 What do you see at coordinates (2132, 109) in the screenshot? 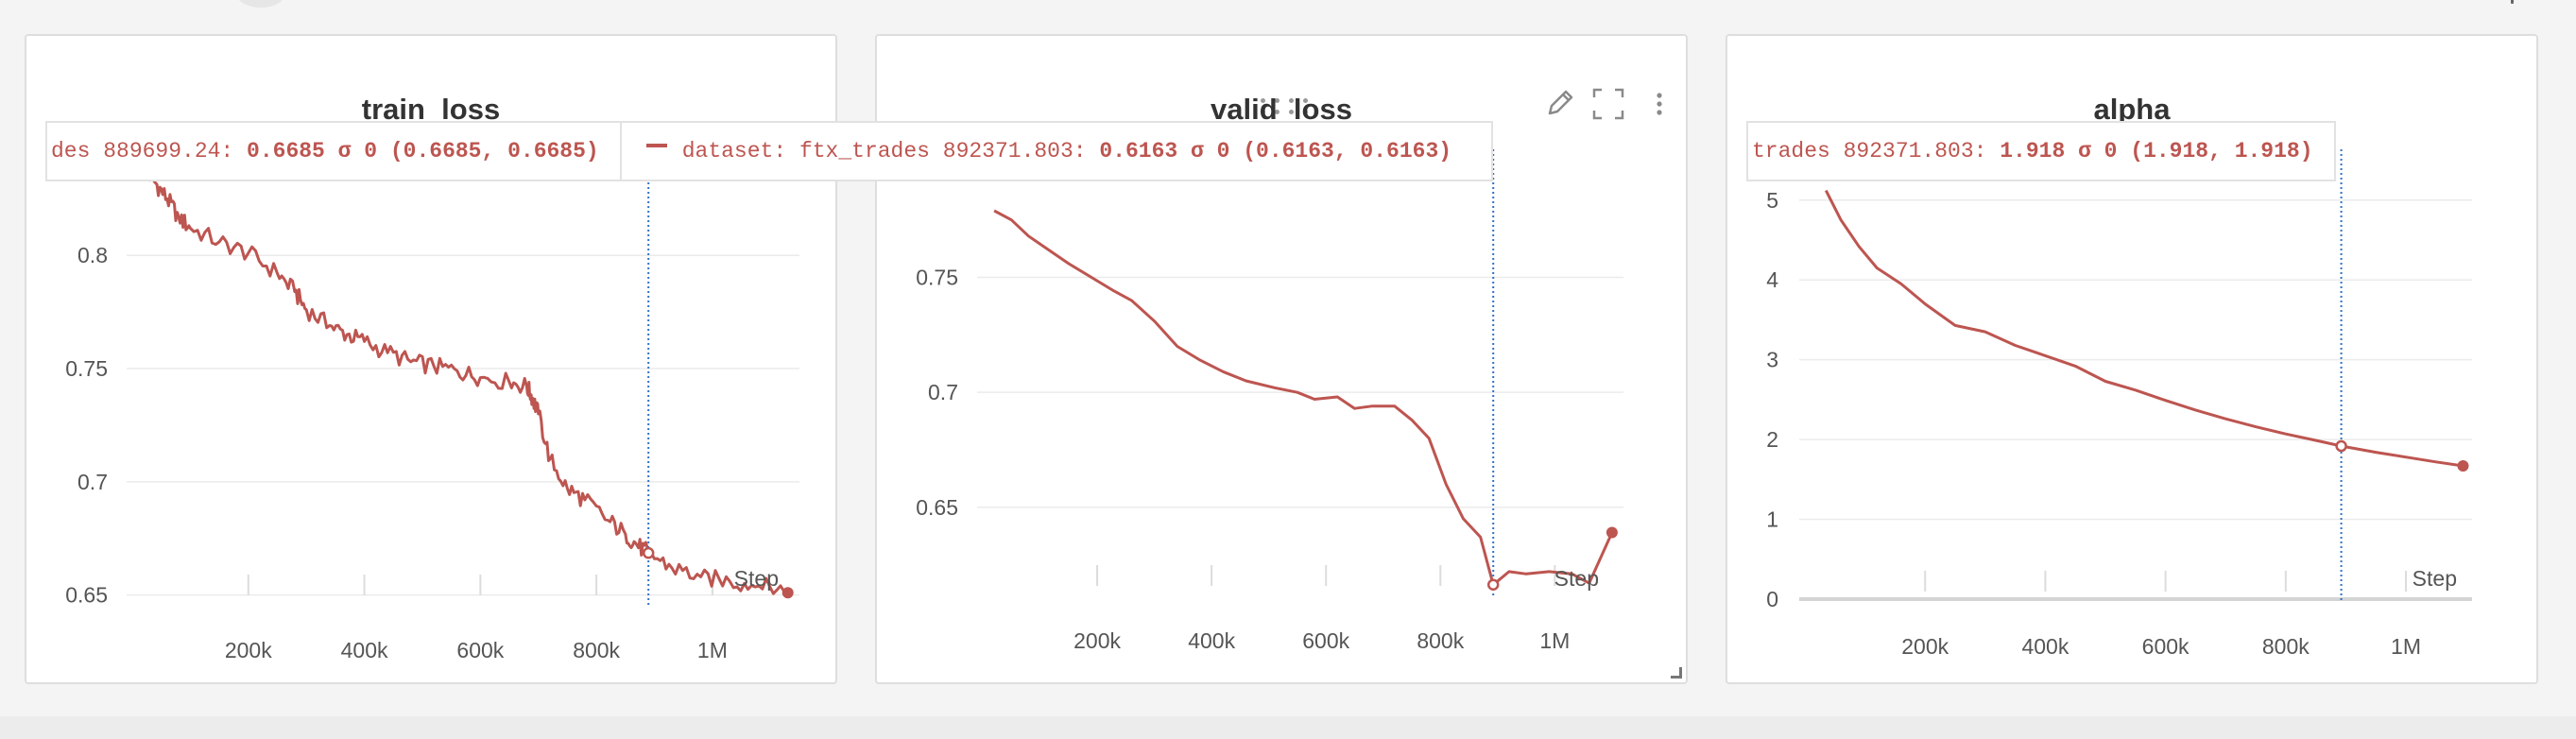
I see `panel-title: alpha` at bounding box center [2132, 109].